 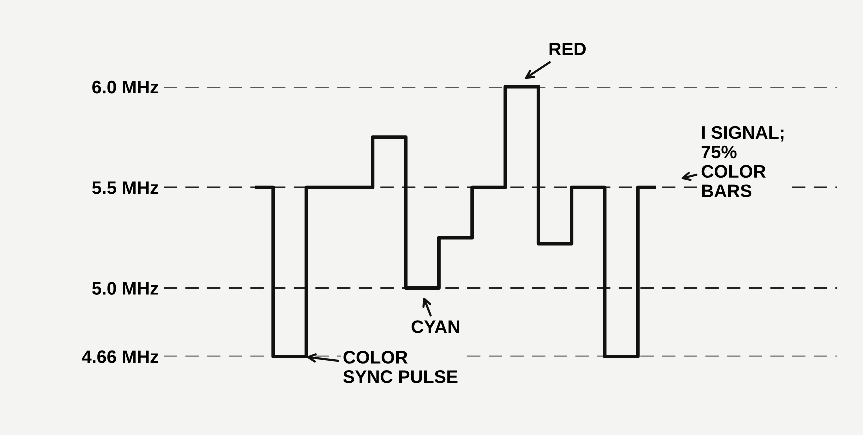 What do you see at coordinates (125, 188) in the screenshot?
I see `y-tick-label: 5.5 MHz` at bounding box center [125, 188].